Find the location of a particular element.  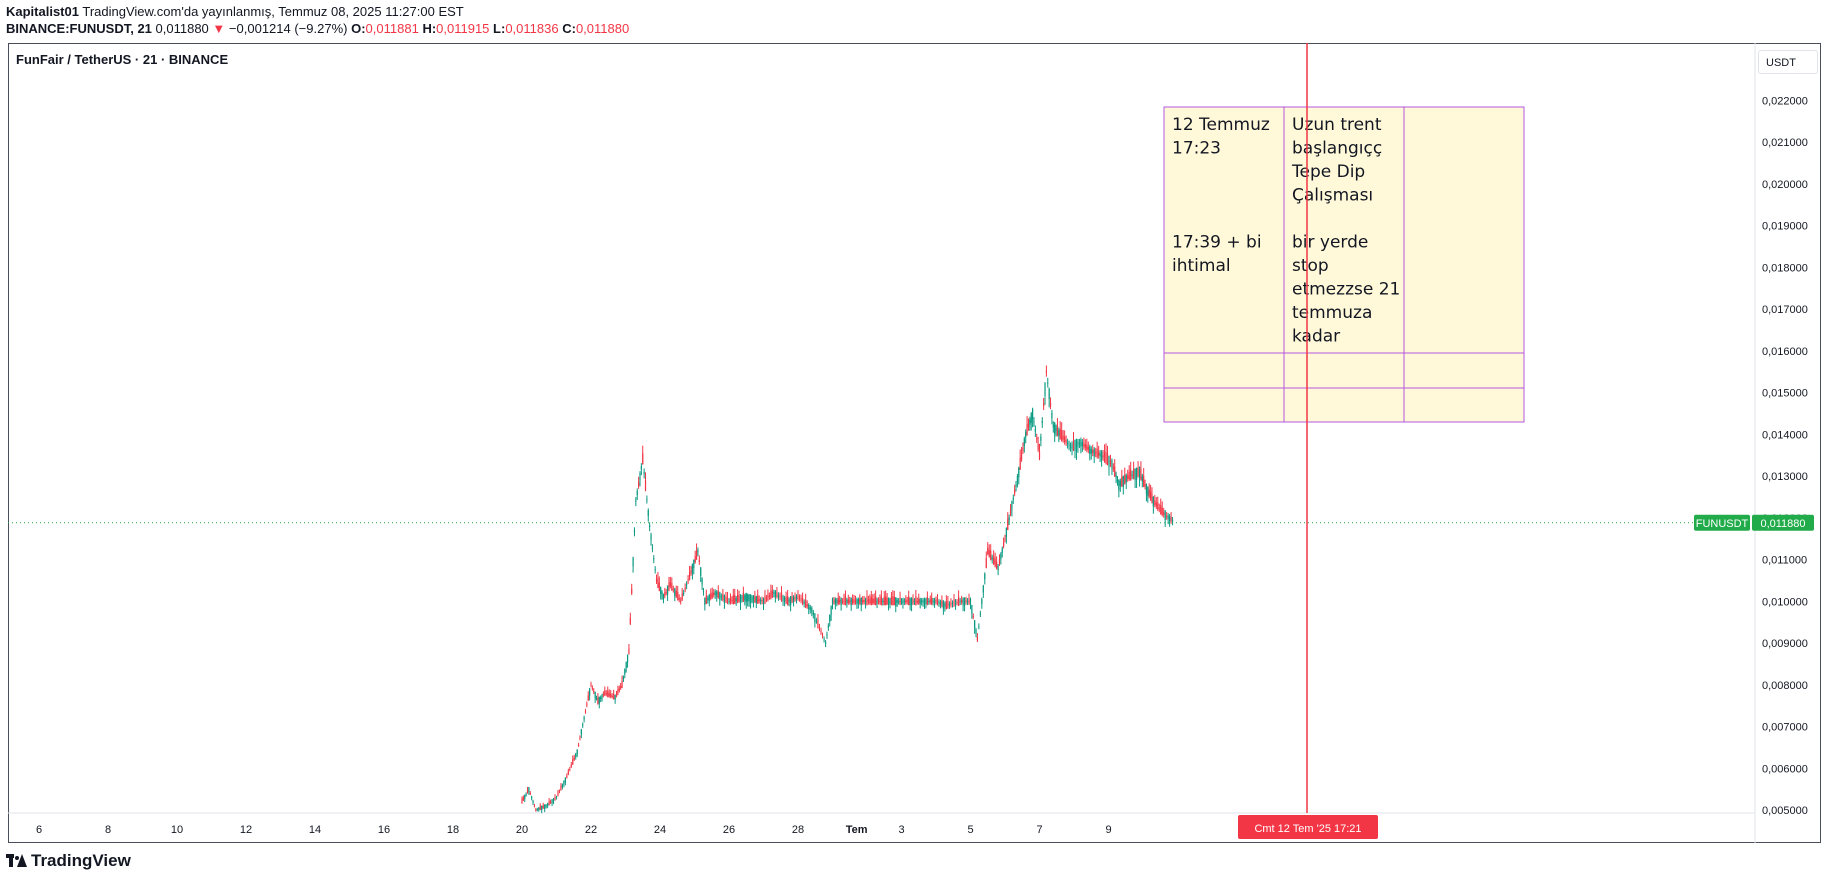

x-tick-label: 8 is located at coordinates (108, 830).